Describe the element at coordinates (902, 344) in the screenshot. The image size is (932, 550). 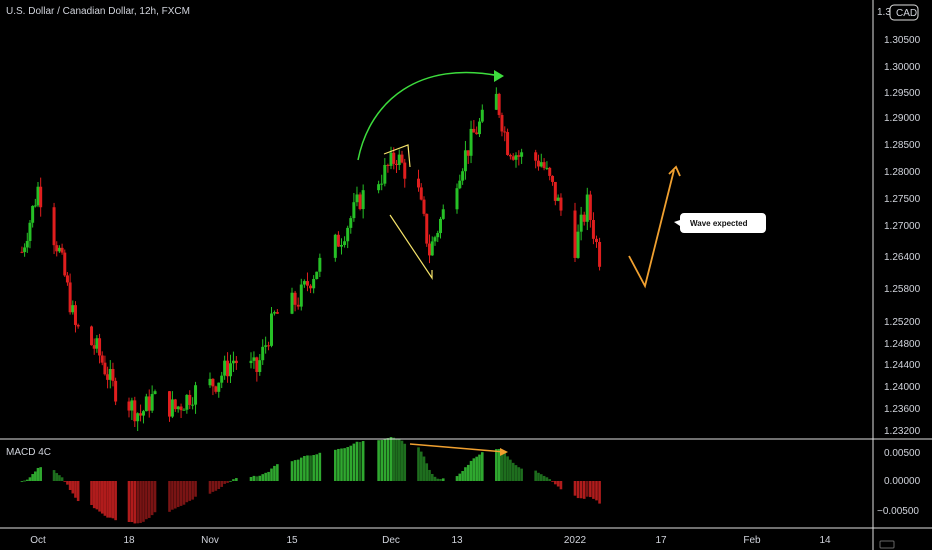
I see `price-tick-label: 1.24800` at that location.